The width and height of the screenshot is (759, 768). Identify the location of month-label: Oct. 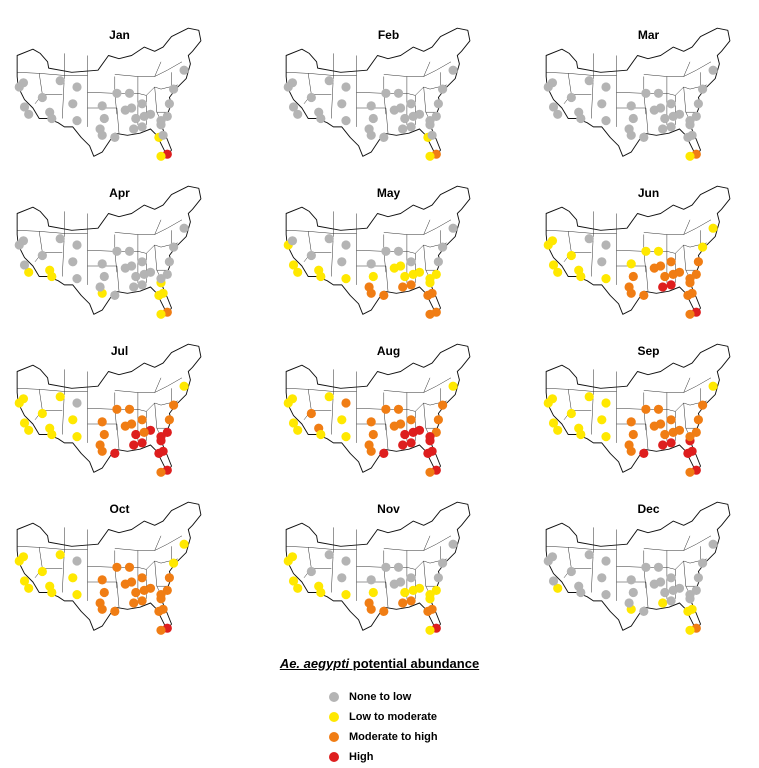
(119, 509).